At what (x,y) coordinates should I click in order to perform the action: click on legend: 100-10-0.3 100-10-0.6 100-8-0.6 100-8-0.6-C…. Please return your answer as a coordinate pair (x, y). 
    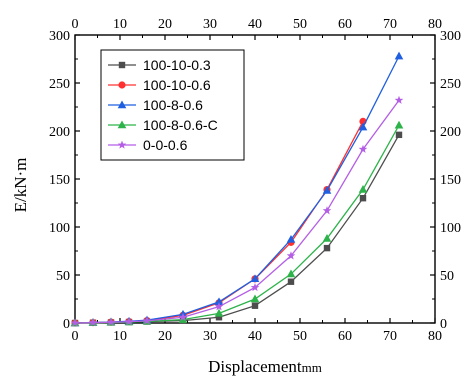
    Looking at the image, I should click on (172, 105).